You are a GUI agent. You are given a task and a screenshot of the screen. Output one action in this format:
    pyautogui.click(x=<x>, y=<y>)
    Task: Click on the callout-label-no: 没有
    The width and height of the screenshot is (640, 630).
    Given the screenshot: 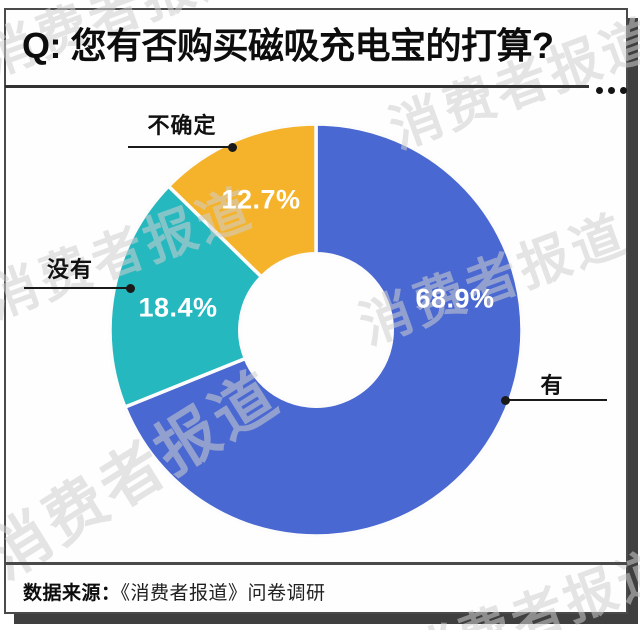 What is the action you would take?
    pyautogui.click(x=70, y=269)
    